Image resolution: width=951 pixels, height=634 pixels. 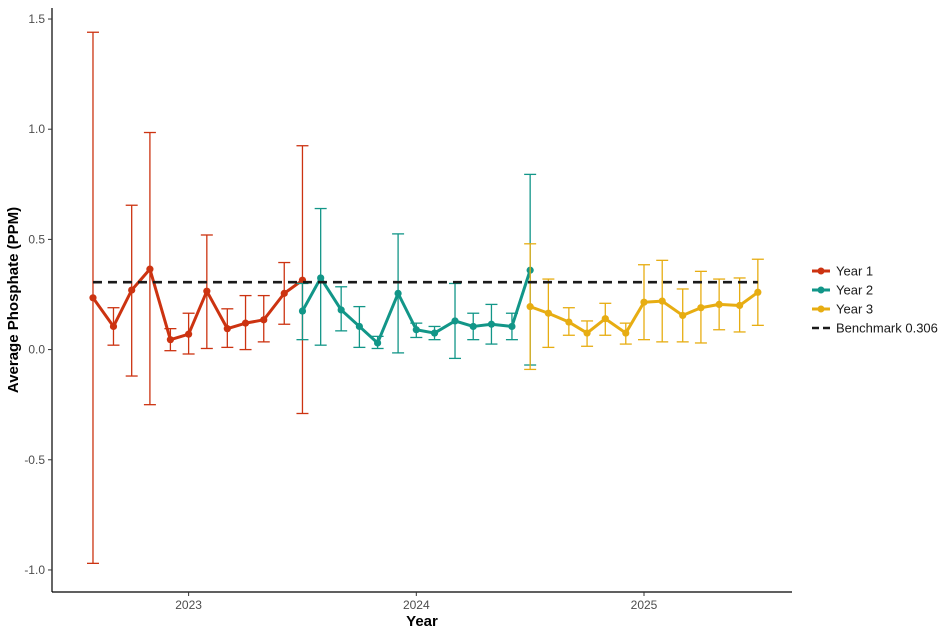 I want to click on x-tick-label: 2024, so click(x=416, y=605).